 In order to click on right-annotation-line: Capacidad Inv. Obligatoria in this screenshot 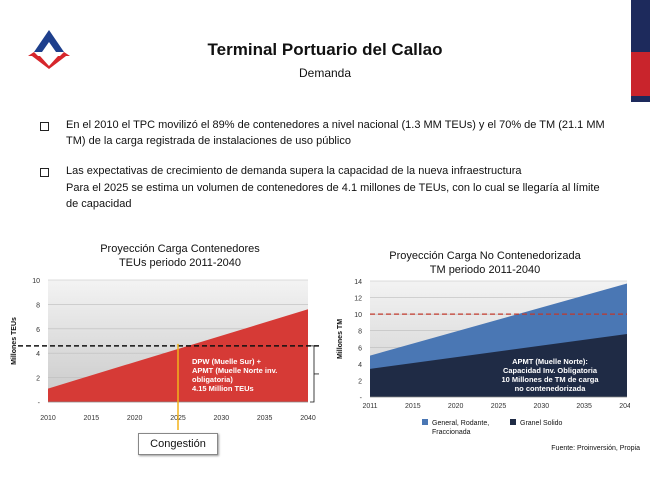, I will do `click(550, 370)`.